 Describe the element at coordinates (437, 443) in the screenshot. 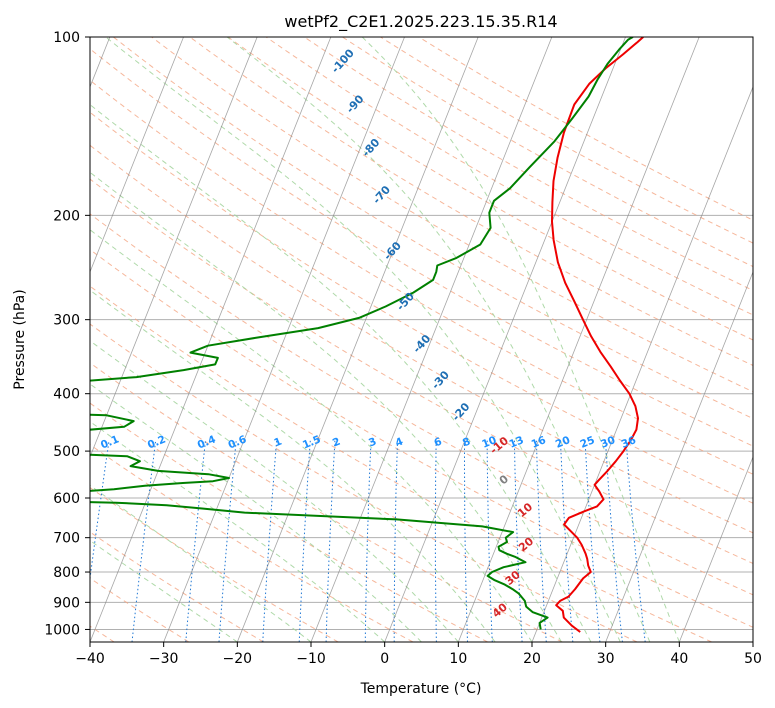

I see `mixing-ratio-label: 6` at that location.